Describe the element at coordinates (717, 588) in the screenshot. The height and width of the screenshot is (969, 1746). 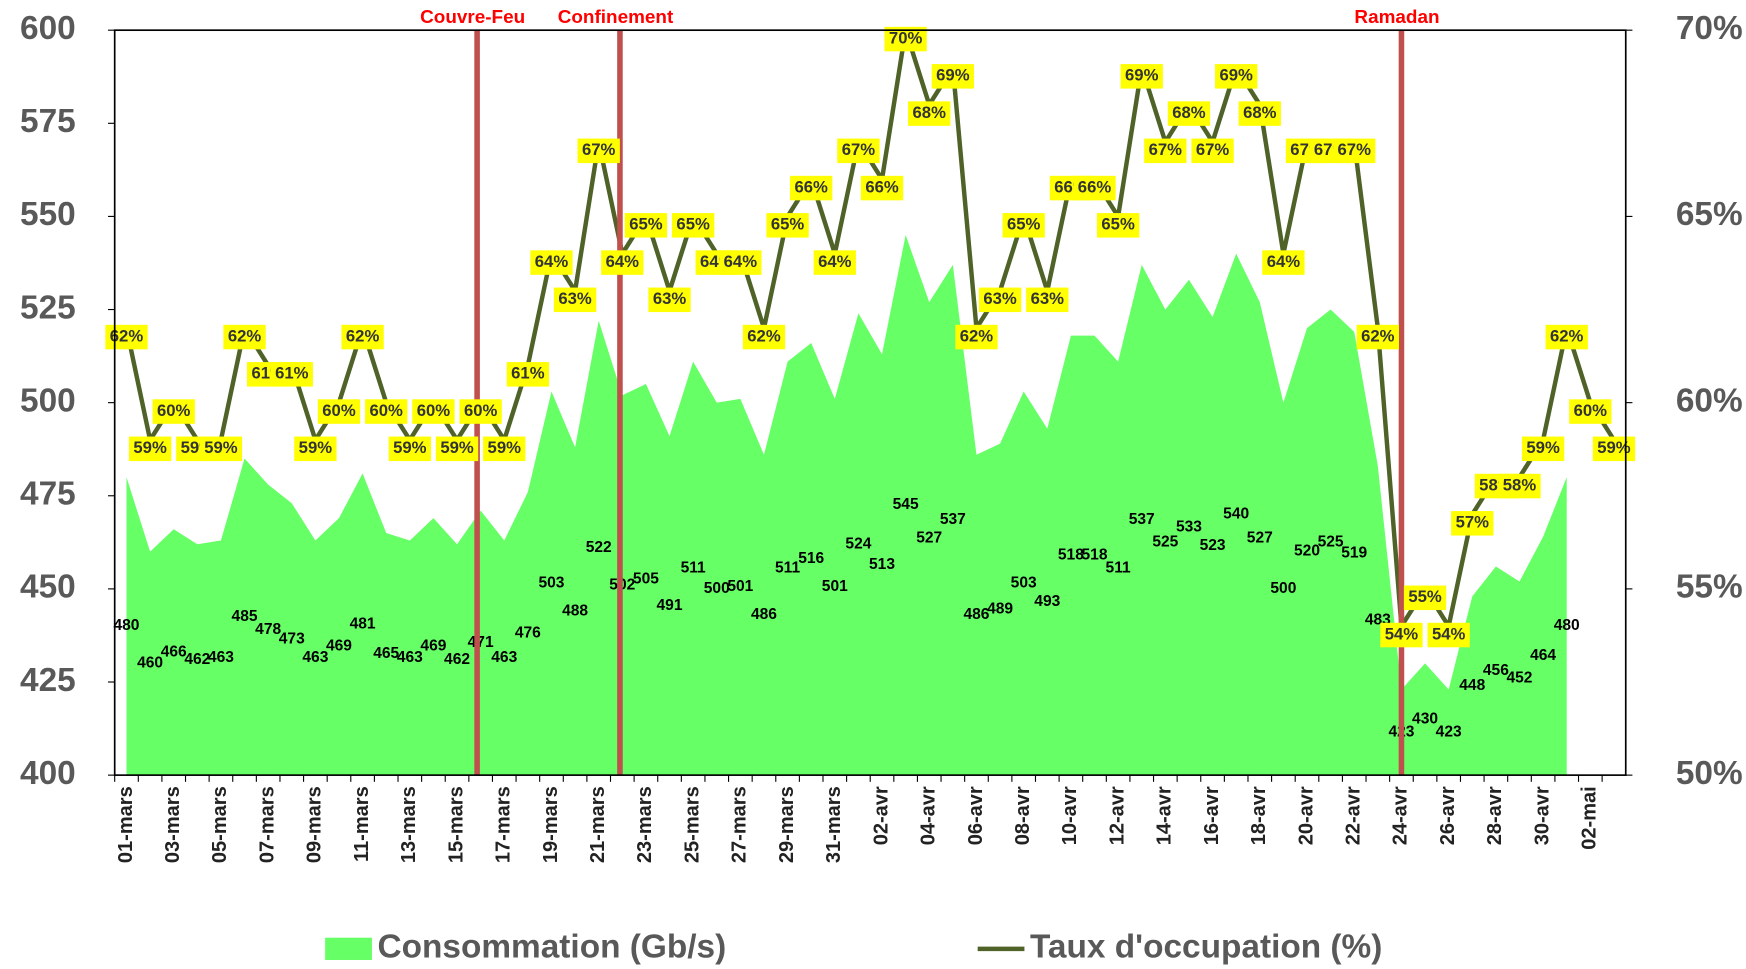
I see `value-label: 500` at that location.